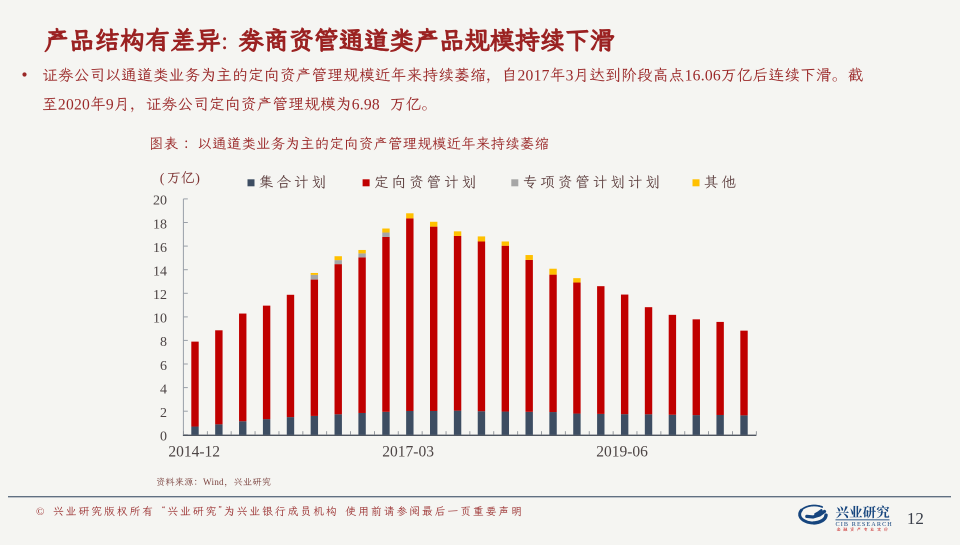 The image size is (960, 545). Describe the element at coordinates (163, 342) in the screenshot. I see `svg-text: 8` at that location.